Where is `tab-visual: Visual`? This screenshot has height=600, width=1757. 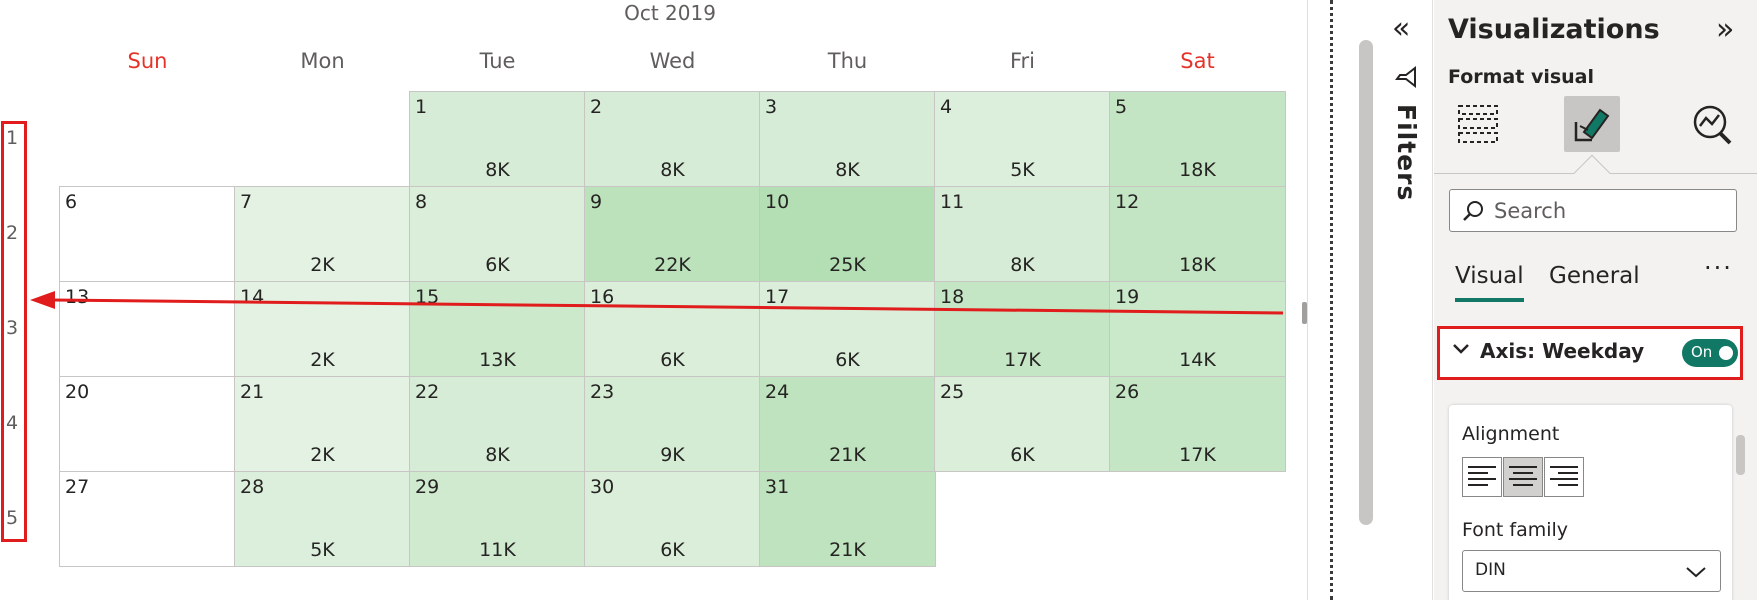
tab-visual: Visual is located at coordinates (1489, 276).